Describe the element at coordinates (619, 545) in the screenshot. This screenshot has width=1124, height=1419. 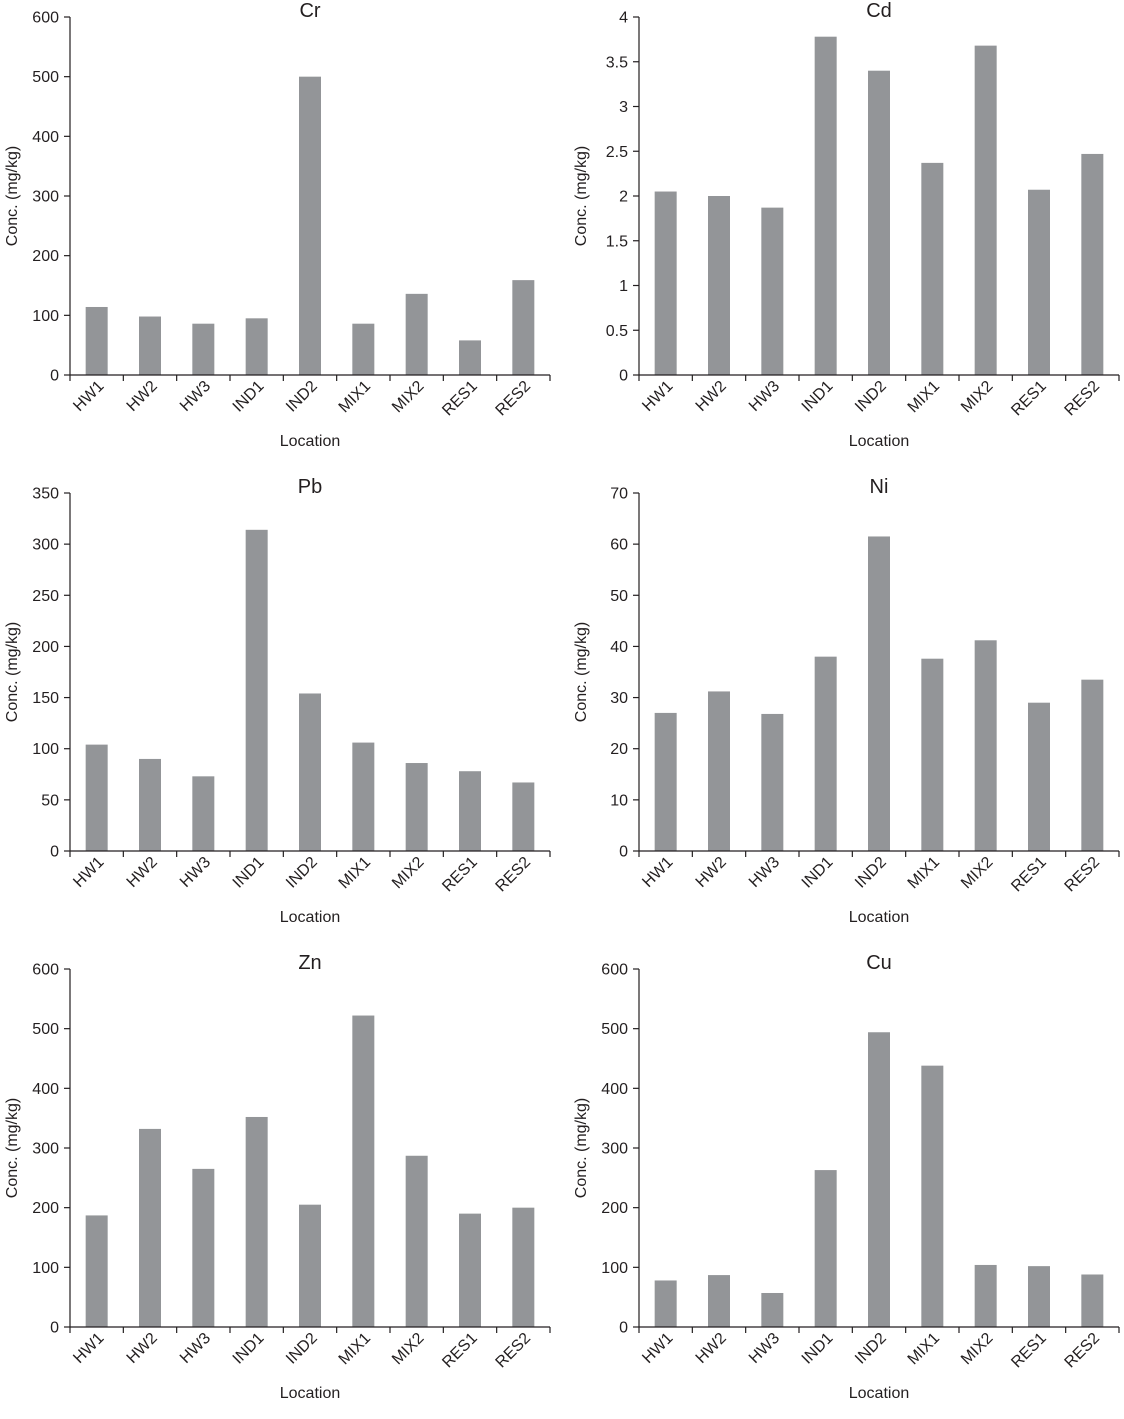
I see `y-tick-label: 60` at that location.